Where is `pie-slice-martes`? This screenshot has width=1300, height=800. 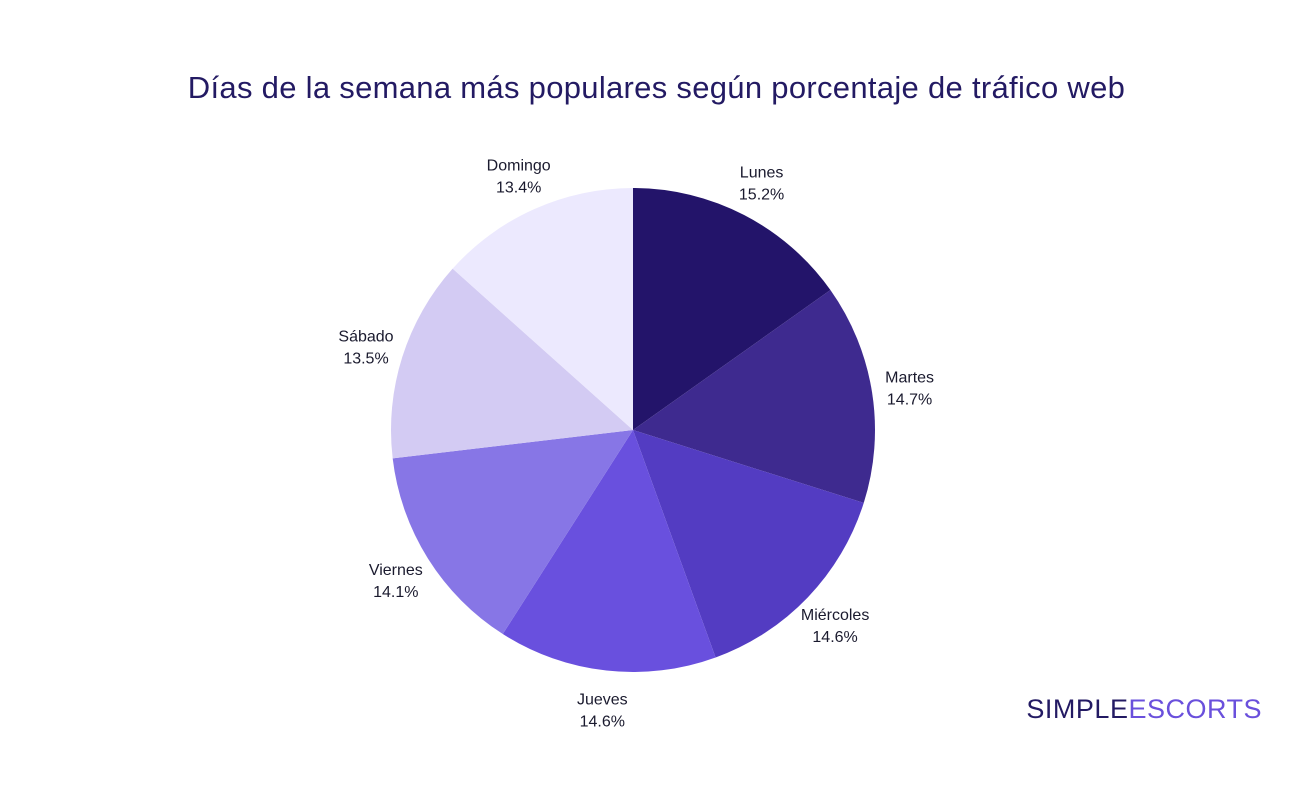
pie-slice-martes is located at coordinates (754, 396).